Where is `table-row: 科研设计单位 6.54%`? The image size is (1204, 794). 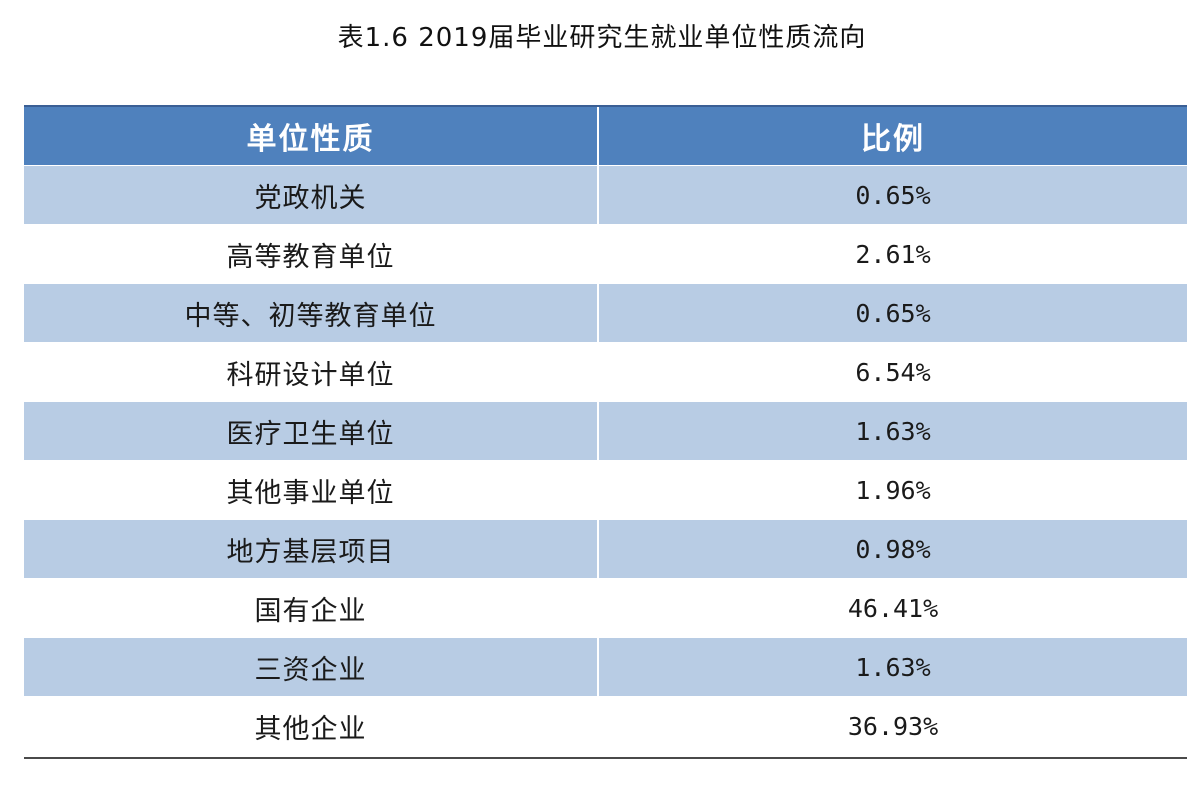 table-row: 科研设计单位 6.54% is located at coordinates (605, 372).